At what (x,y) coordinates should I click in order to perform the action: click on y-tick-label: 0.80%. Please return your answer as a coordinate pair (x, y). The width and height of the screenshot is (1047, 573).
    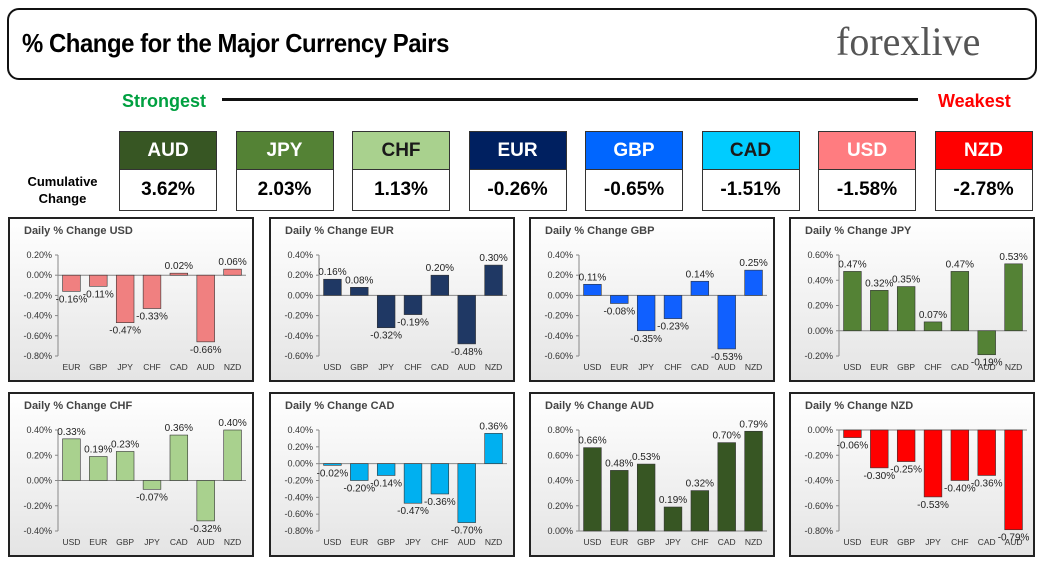
    Looking at the image, I should click on (560, 430).